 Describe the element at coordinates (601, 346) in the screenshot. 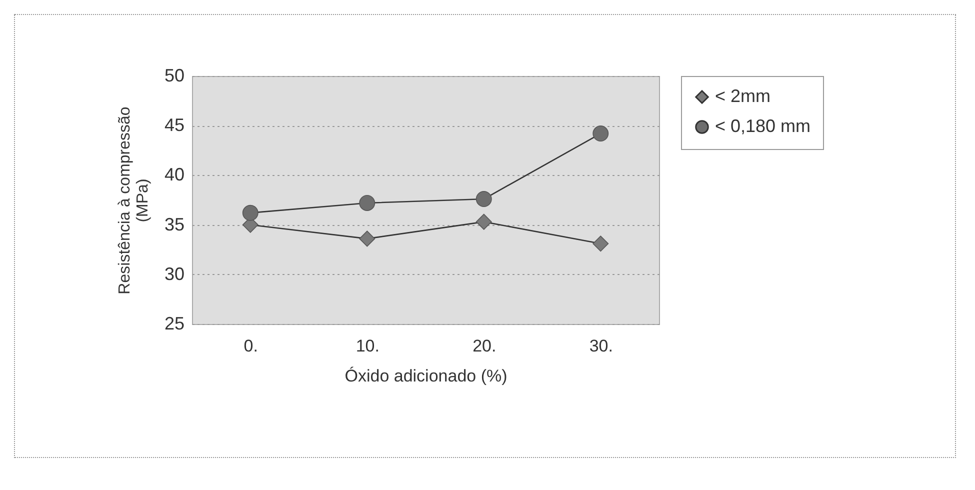

I see `x-tick-label: 30.` at that location.